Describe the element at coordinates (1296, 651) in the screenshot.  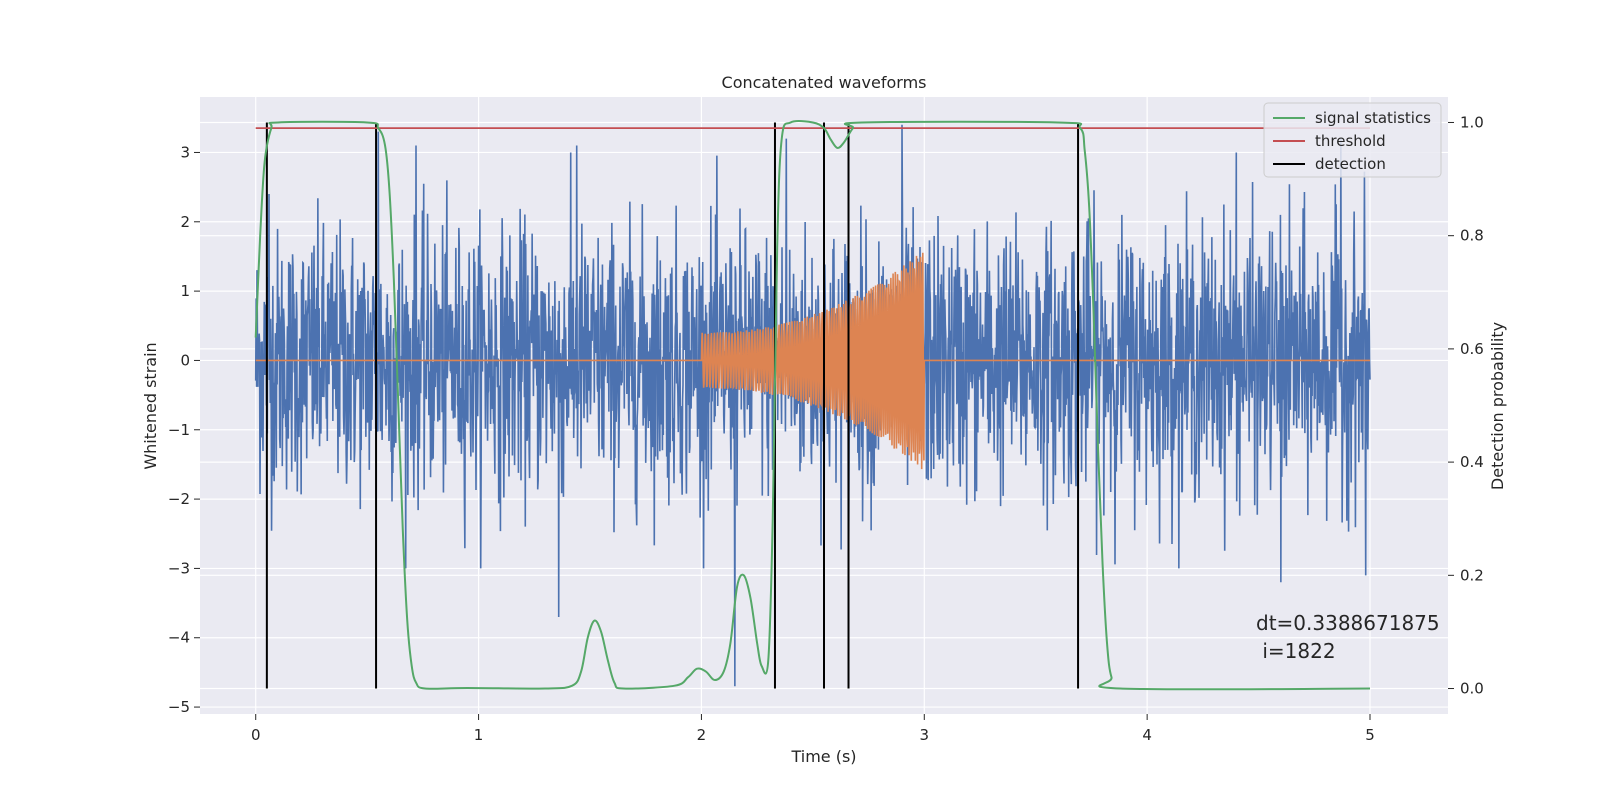
I see `annotation-i: i=1822` at that location.